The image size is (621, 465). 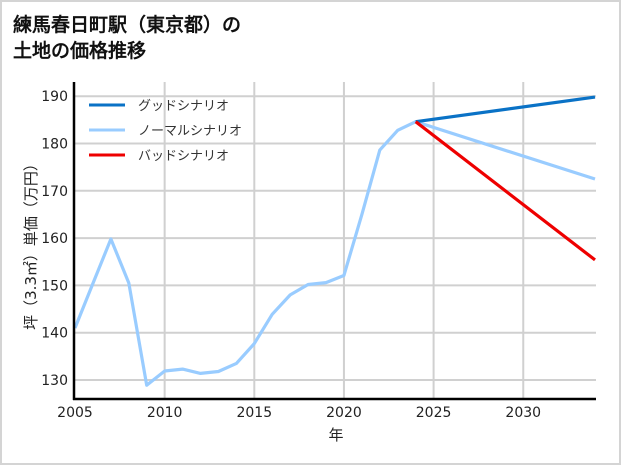 I want to click on legend-label: グッドシナリオ, so click(x=183, y=106).